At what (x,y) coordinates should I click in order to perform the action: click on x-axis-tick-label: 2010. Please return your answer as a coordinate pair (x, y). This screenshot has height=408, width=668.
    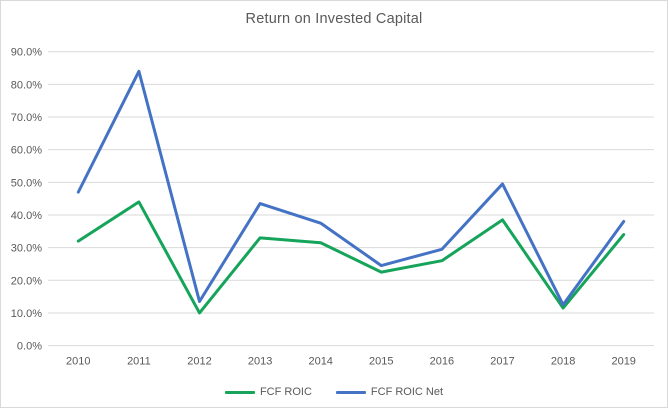
    Looking at the image, I should click on (78, 362).